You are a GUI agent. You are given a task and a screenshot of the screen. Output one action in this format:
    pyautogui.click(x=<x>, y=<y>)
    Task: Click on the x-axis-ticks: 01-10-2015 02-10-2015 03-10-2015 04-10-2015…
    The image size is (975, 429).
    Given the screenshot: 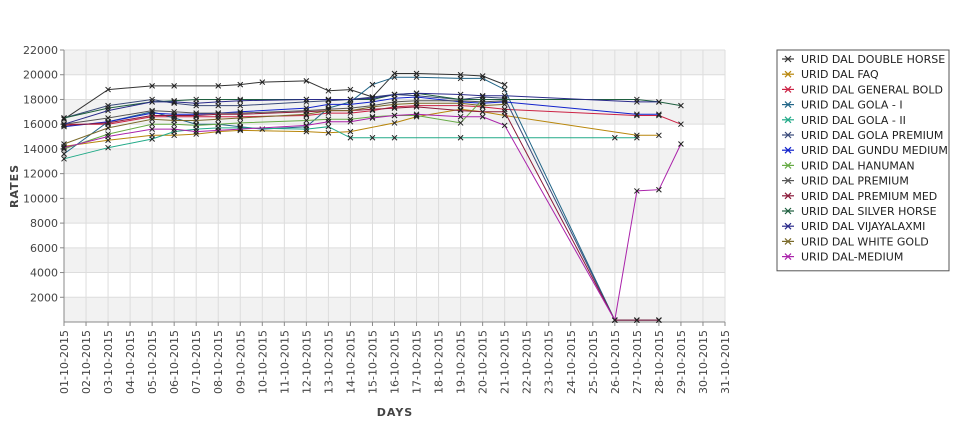 What is the action you would take?
    pyautogui.click(x=395, y=358)
    